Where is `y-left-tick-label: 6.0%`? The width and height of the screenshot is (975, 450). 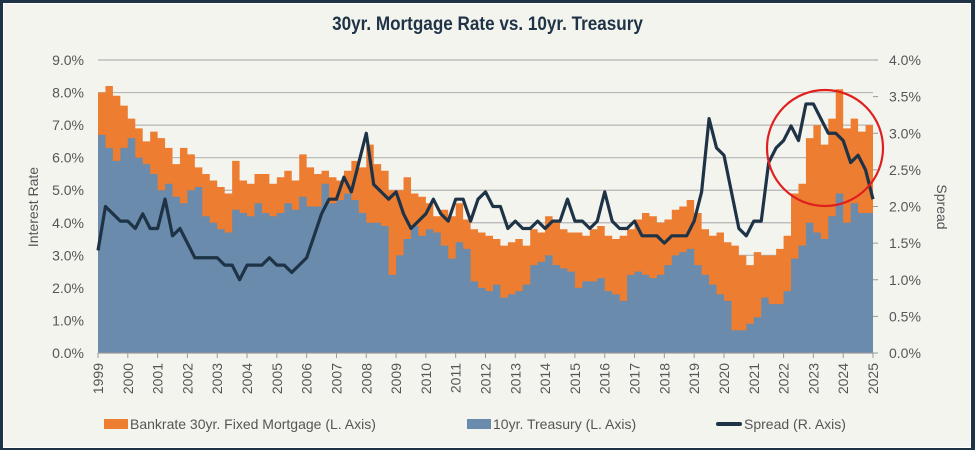 y-left-tick-label: 6.0% is located at coordinates (68, 158).